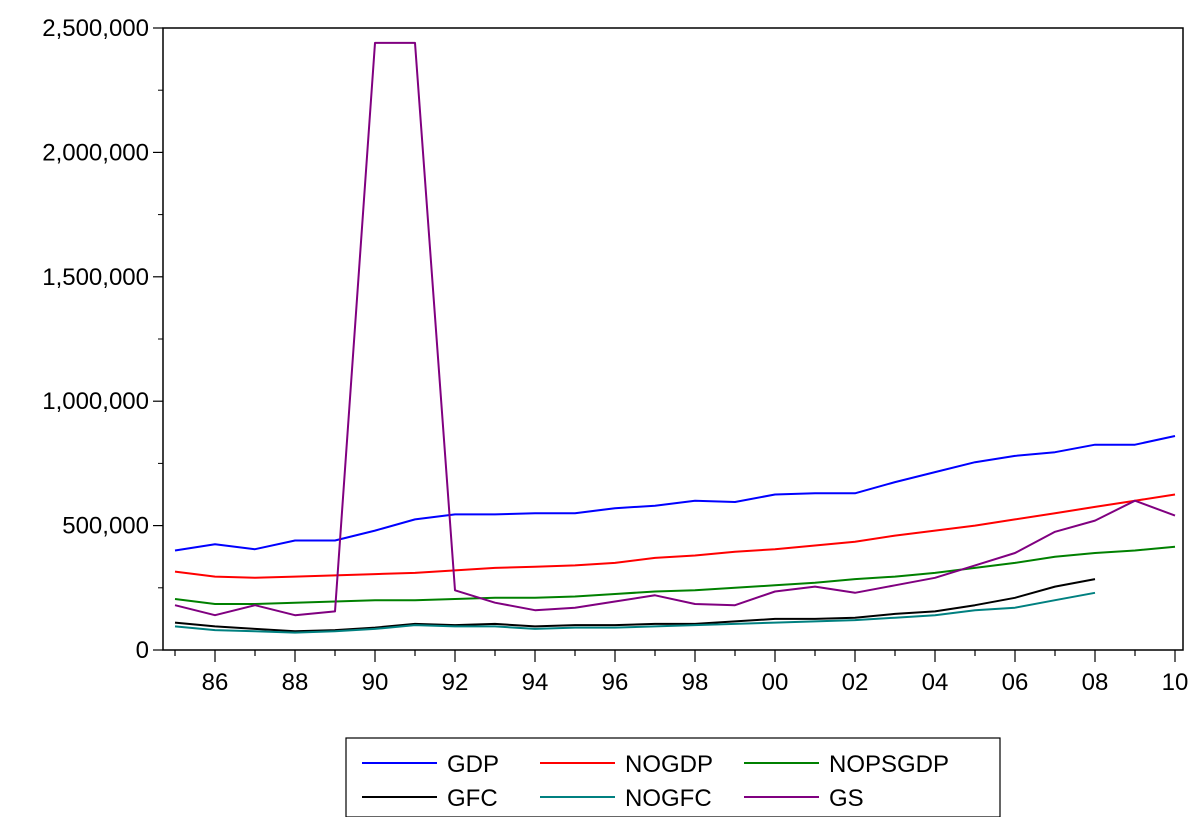 This screenshot has width=1195, height=817. What do you see at coordinates (95, 28) in the screenshot?
I see `y-tick-label: 2,500,000` at bounding box center [95, 28].